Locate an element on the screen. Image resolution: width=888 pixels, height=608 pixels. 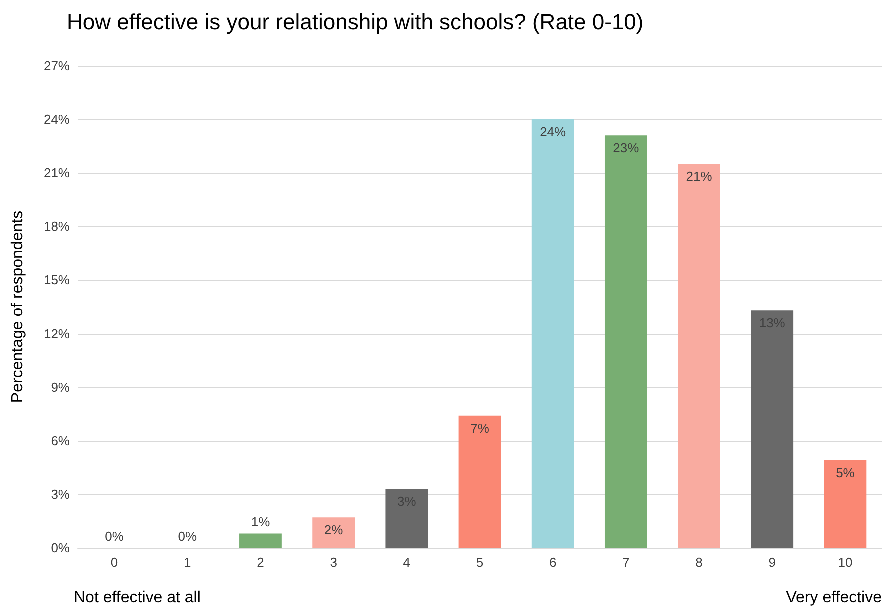
text: Very effective is located at coordinates (834, 598).